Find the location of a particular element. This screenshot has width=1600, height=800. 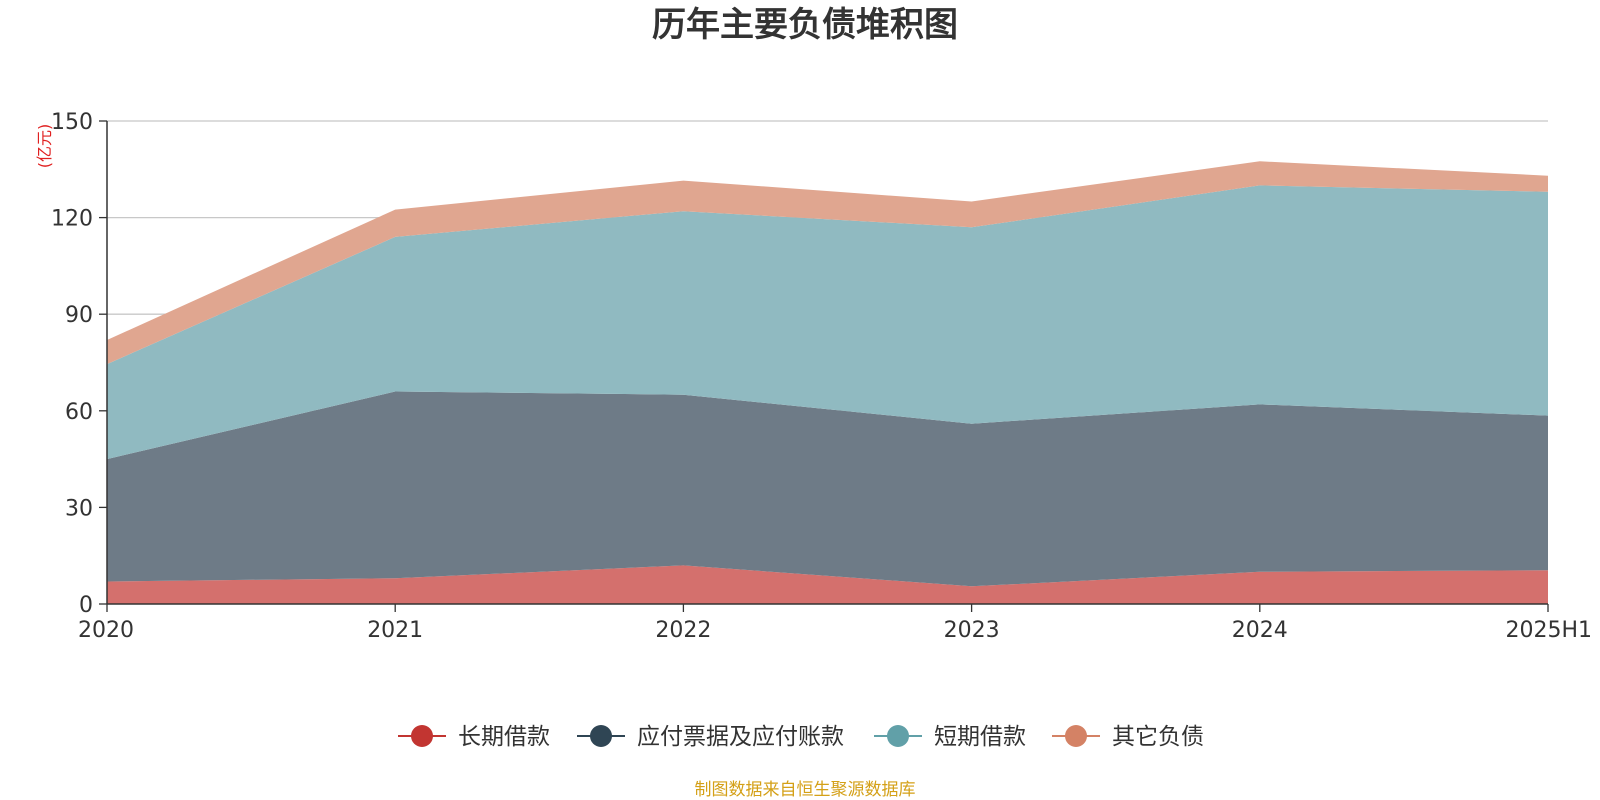

y-tick-label: 90 is located at coordinates (79, 315).